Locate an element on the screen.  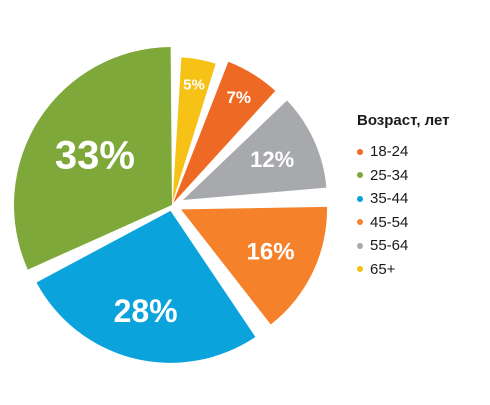
legend-item-55-64: 55-64 is located at coordinates (422, 246).